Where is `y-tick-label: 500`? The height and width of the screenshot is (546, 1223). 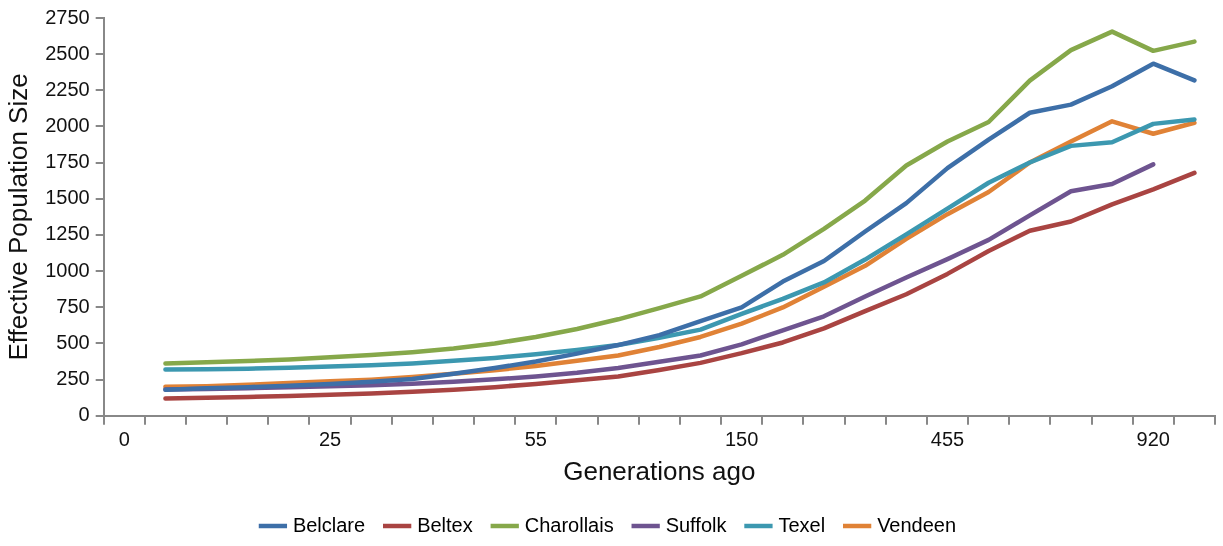
y-tick-label: 500 is located at coordinates (73, 341).